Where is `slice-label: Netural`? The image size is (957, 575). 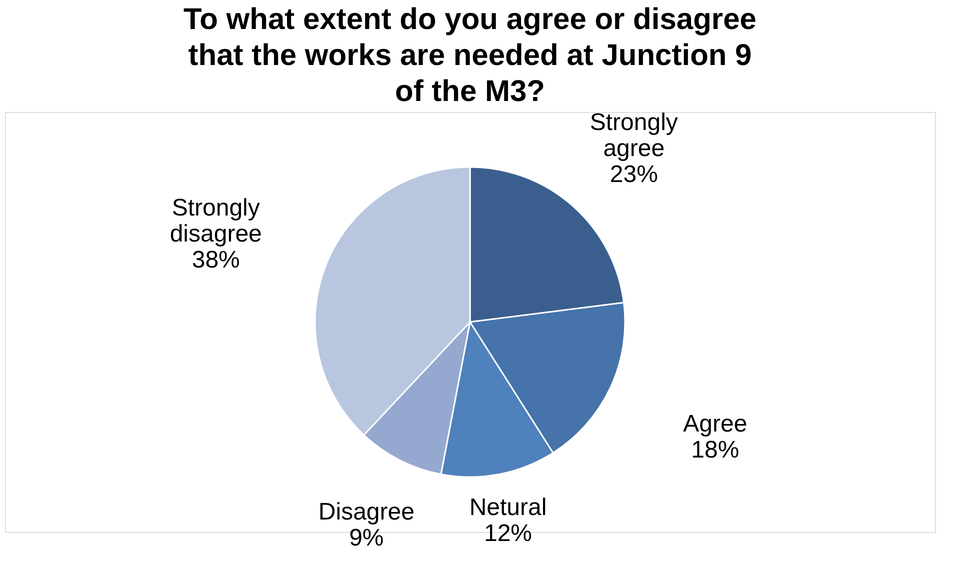
slice-label: Netural is located at coordinates (508, 508).